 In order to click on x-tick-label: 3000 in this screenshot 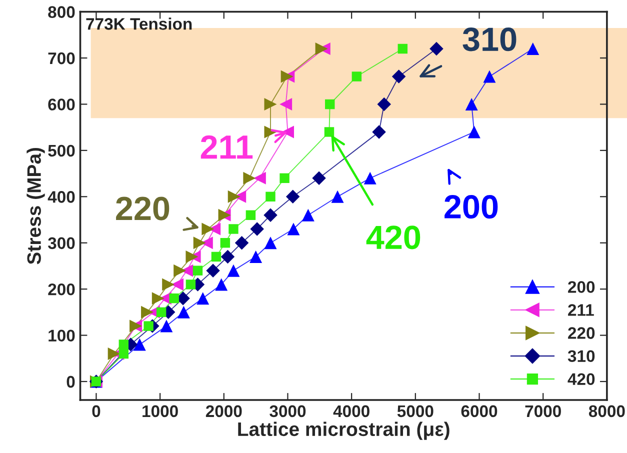, I will do `click(288, 411)`.